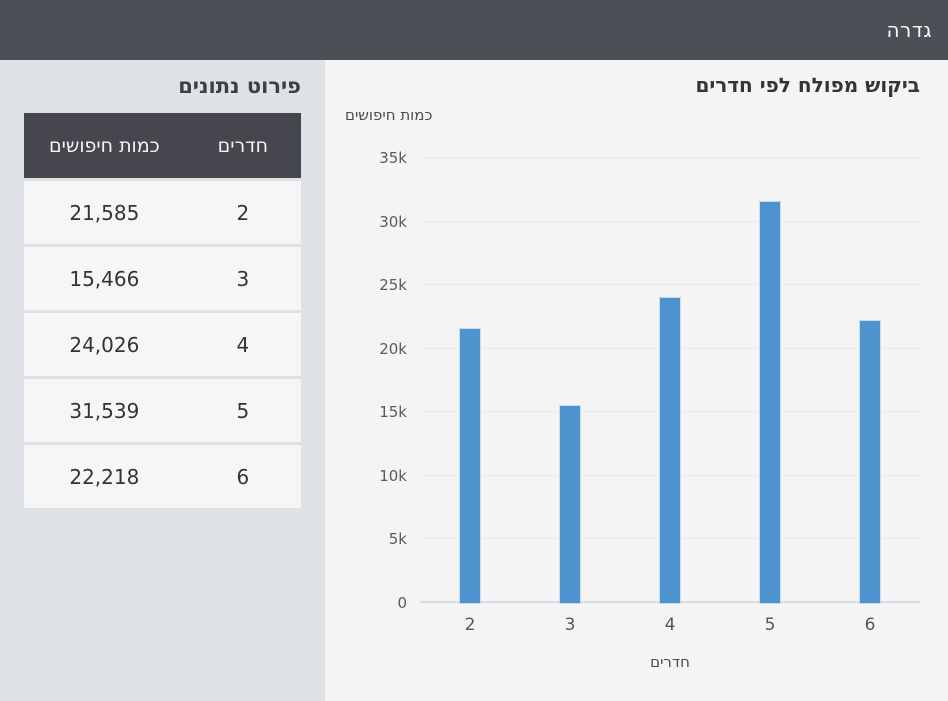 The image size is (948, 701). I want to click on x-tick-label: 4, so click(670, 625).